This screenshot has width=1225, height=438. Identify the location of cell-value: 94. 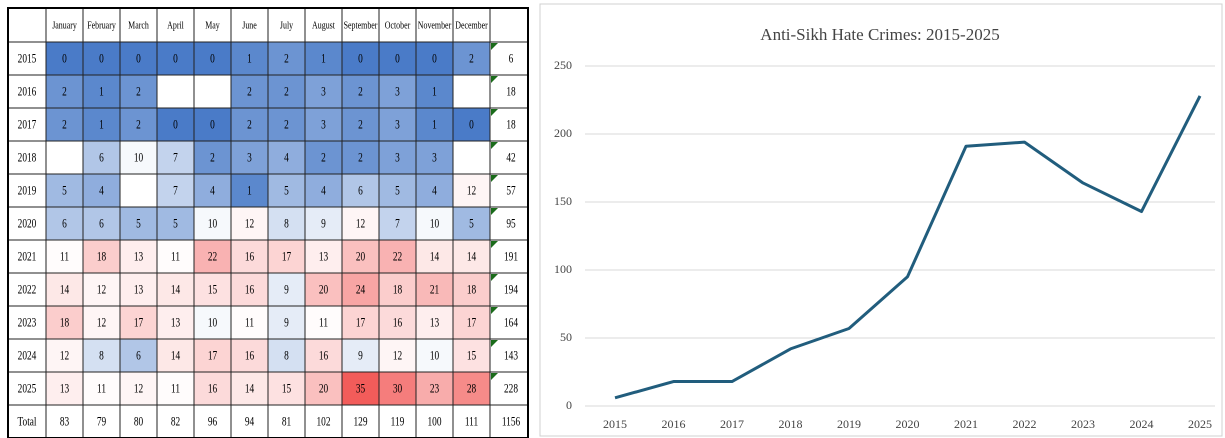
(250, 422).